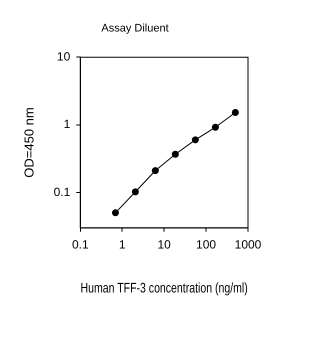 Image resolution: width=320 pixels, height=343 pixels. Describe the element at coordinates (63, 57) in the screenshot. I see `y-tick-label: 10` at that location.